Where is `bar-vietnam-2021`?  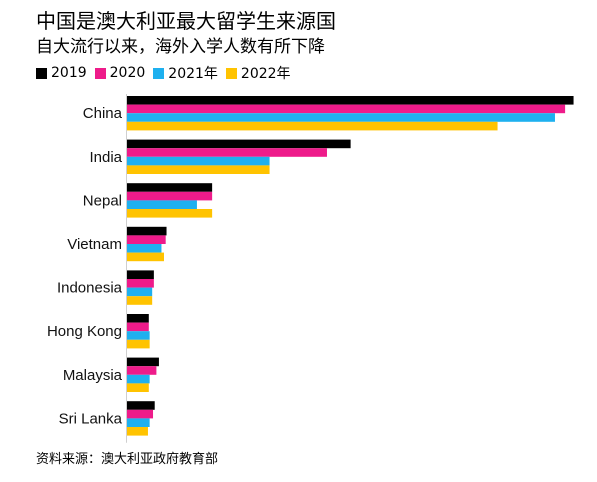
bar-vietnam-2021 is located at coordinates (144, 248).